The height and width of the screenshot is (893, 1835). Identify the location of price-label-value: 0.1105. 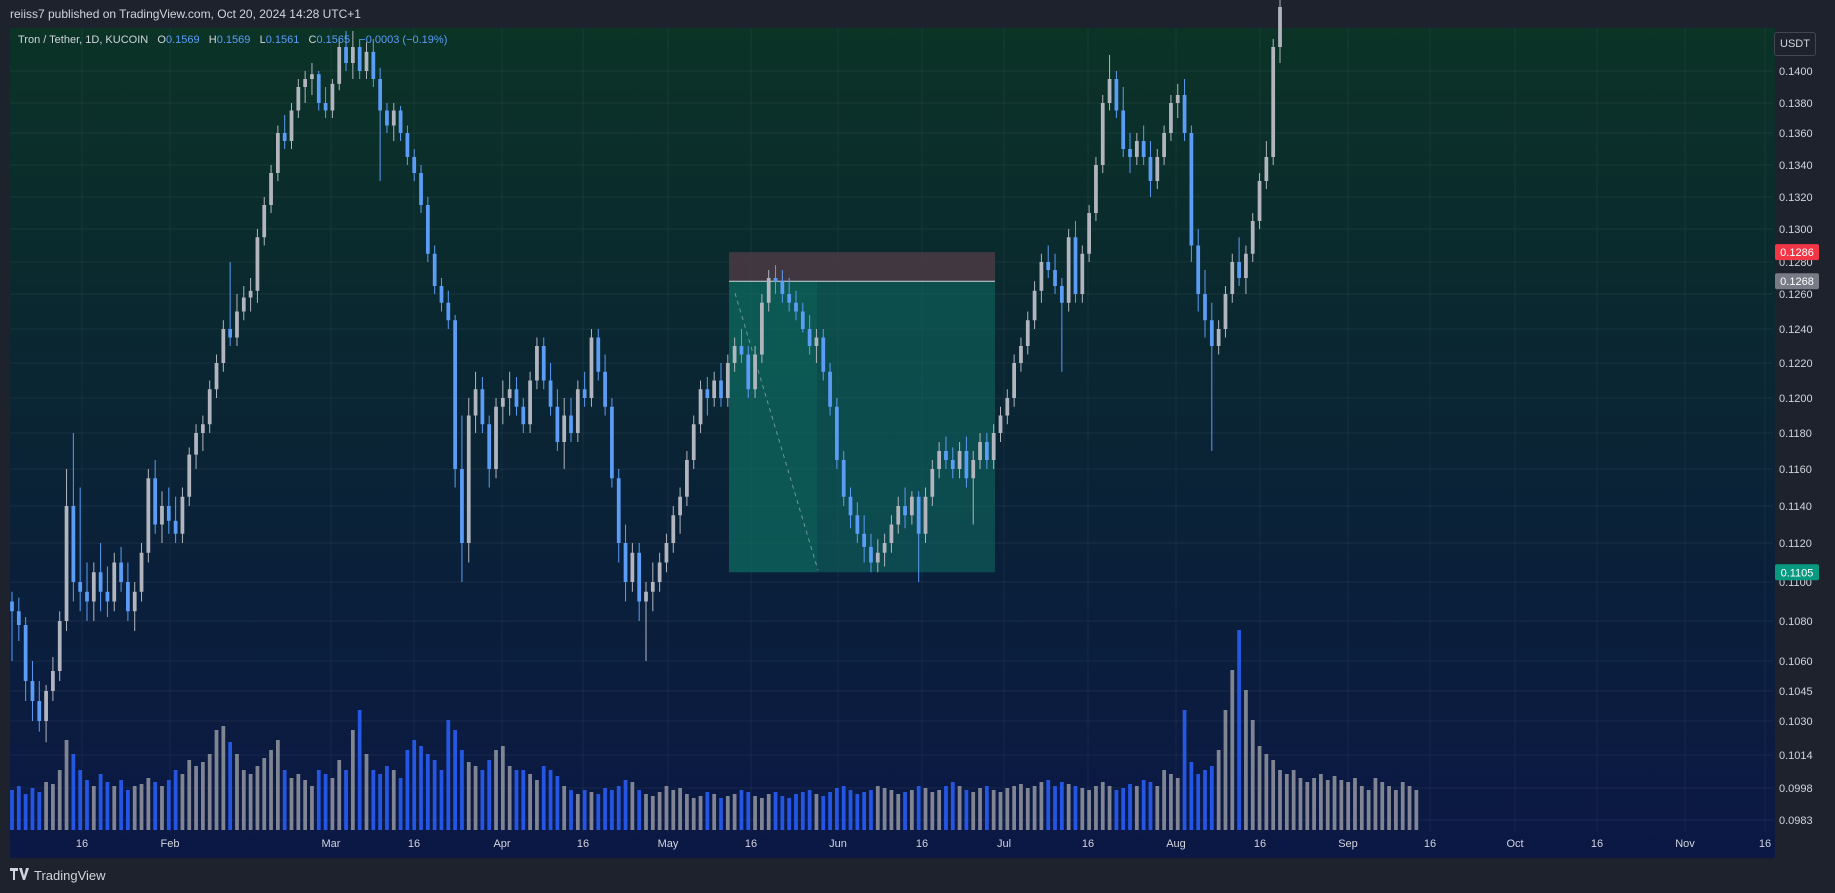
(1797, 573).